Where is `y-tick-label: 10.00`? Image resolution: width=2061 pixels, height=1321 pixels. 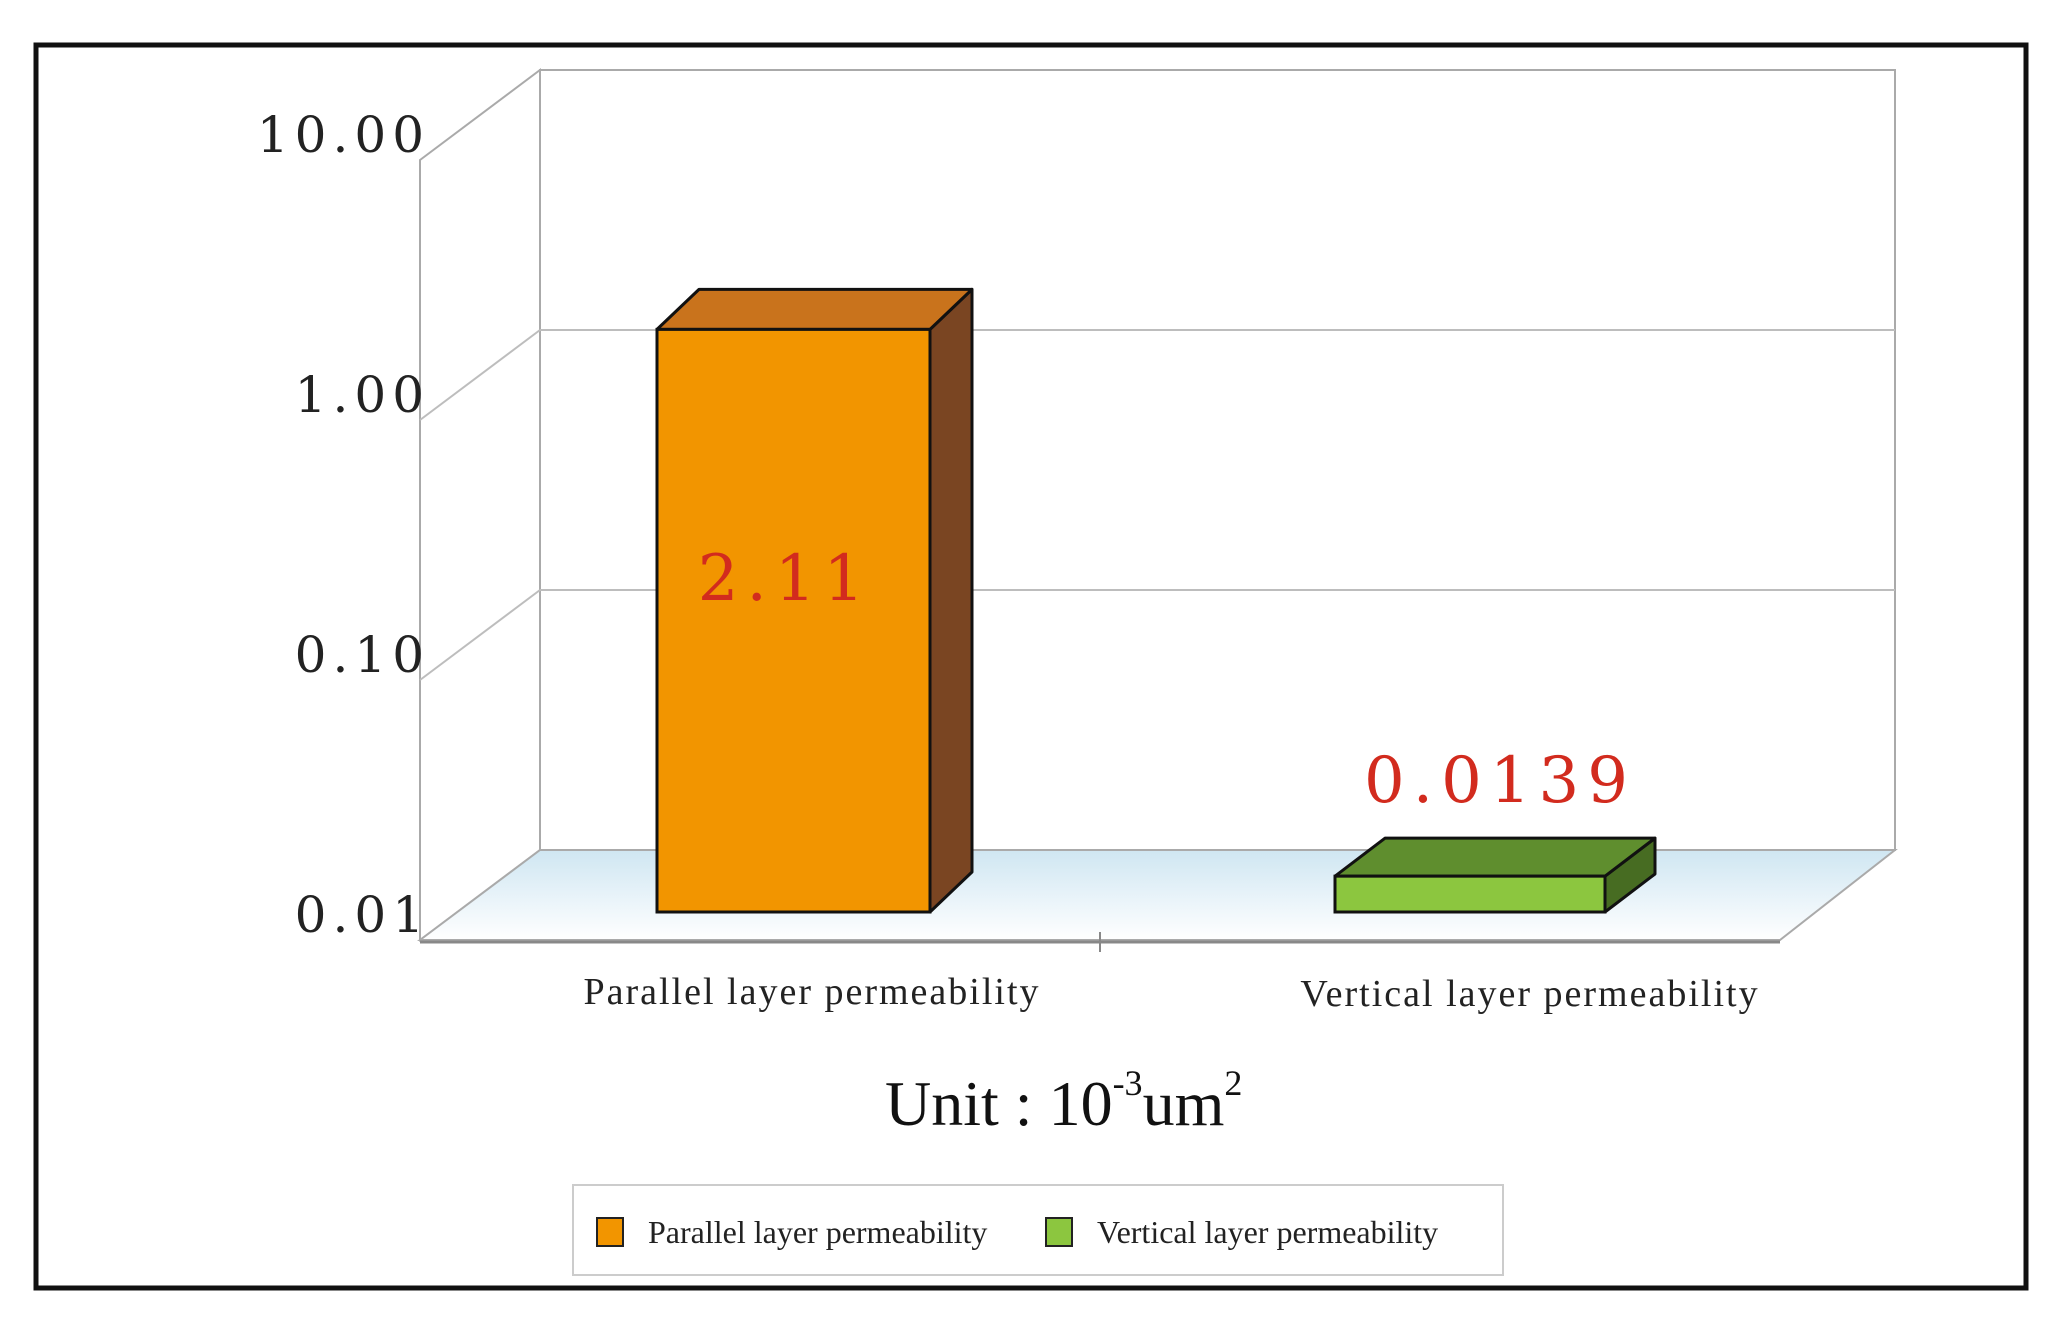
y-tick-label: 10.00 is located at coordinates (343, 135).